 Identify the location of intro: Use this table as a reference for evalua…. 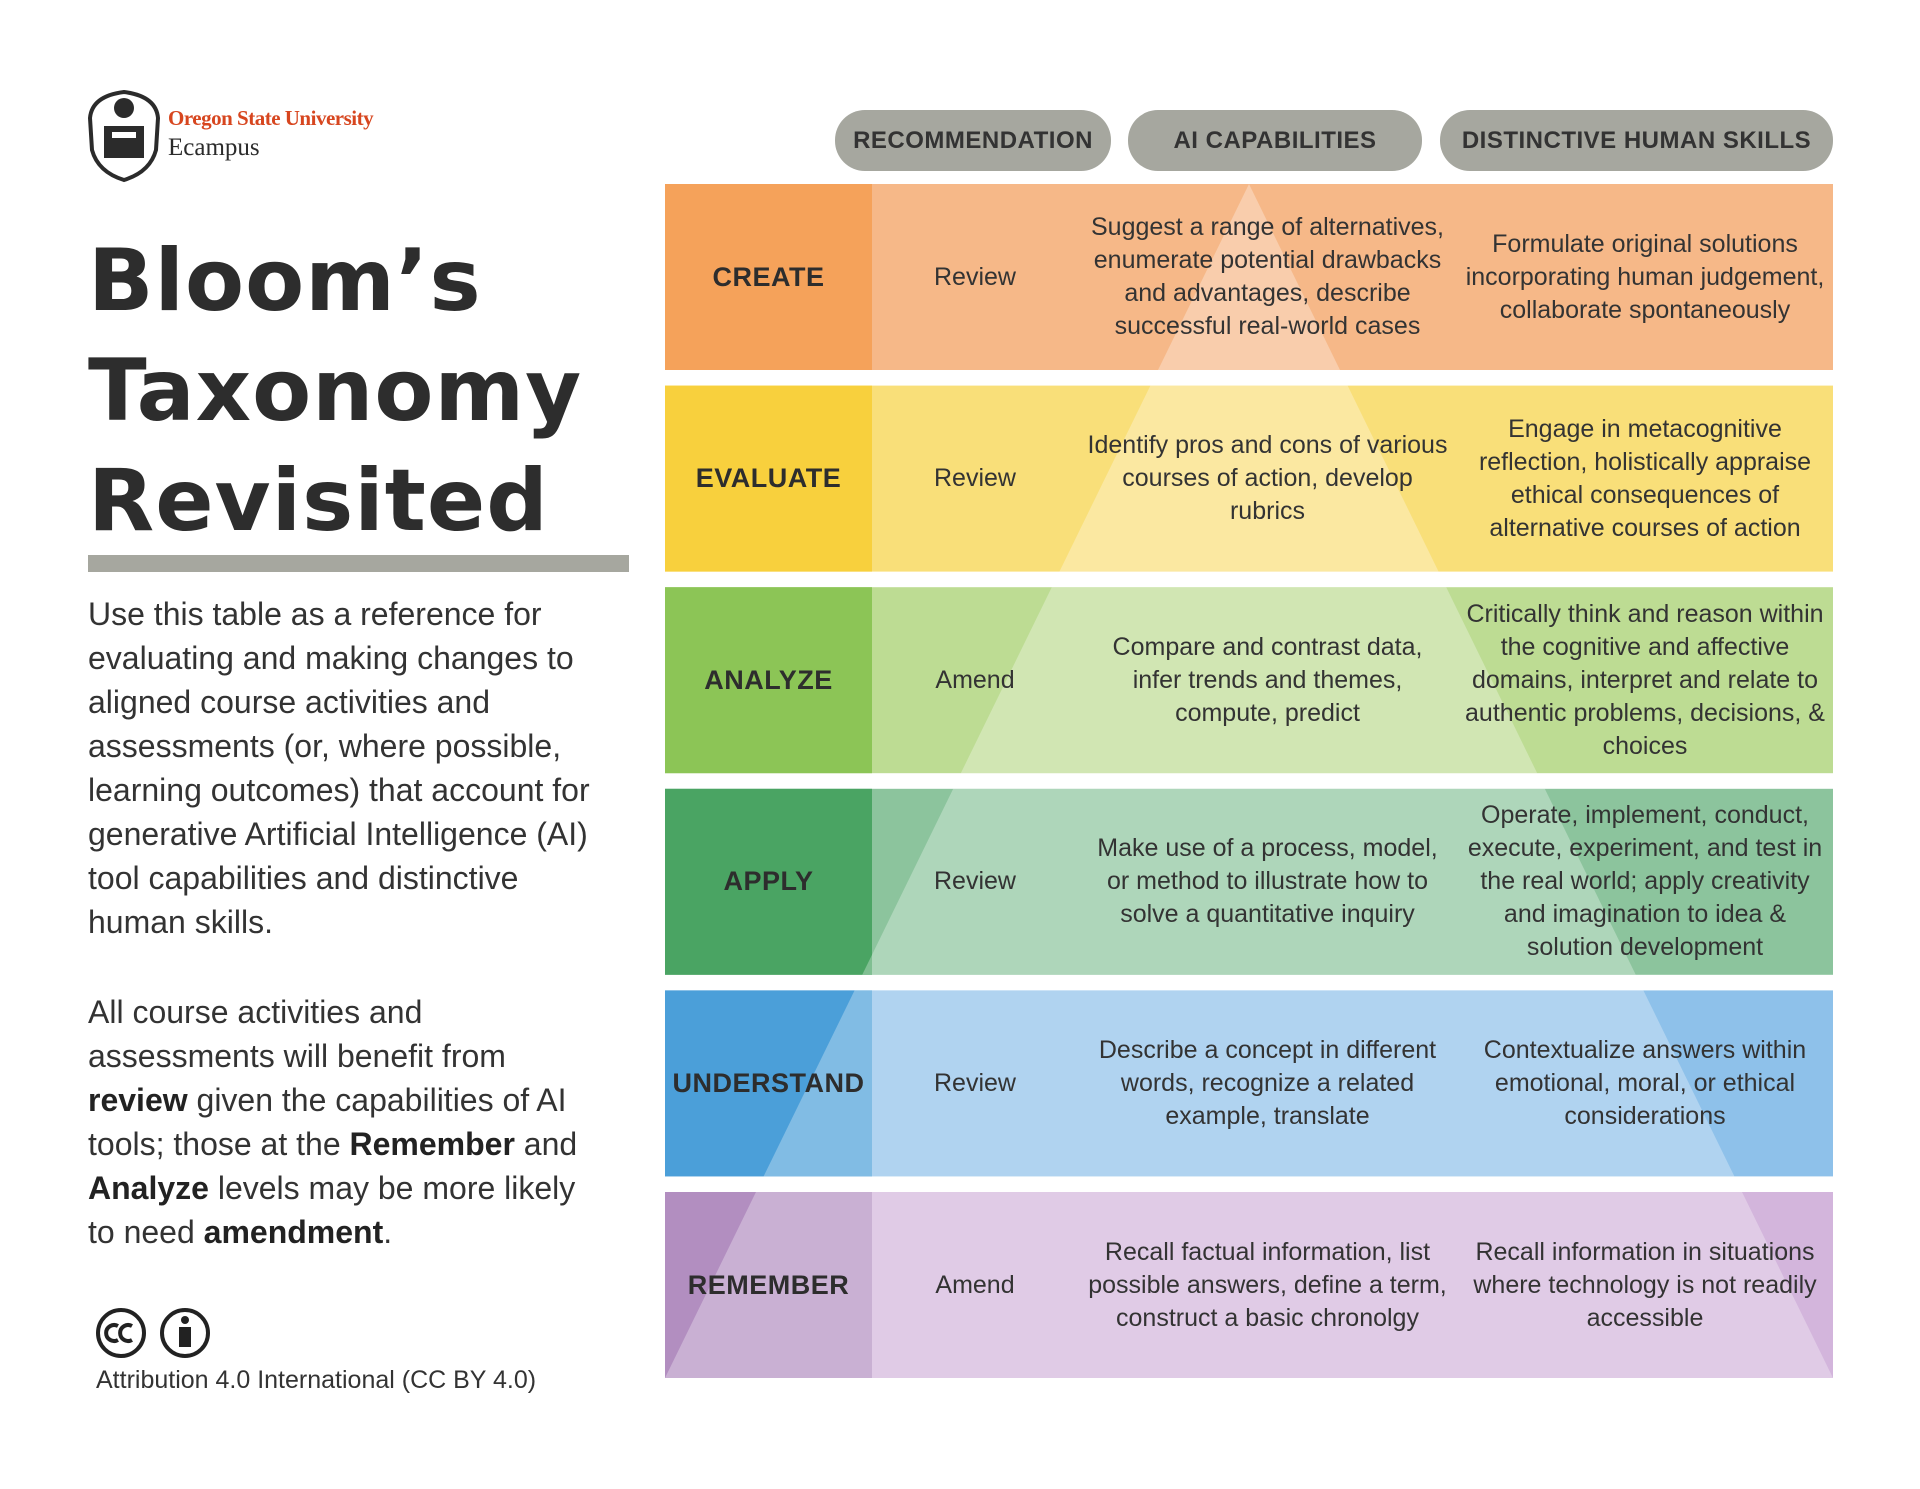
(339, 768).